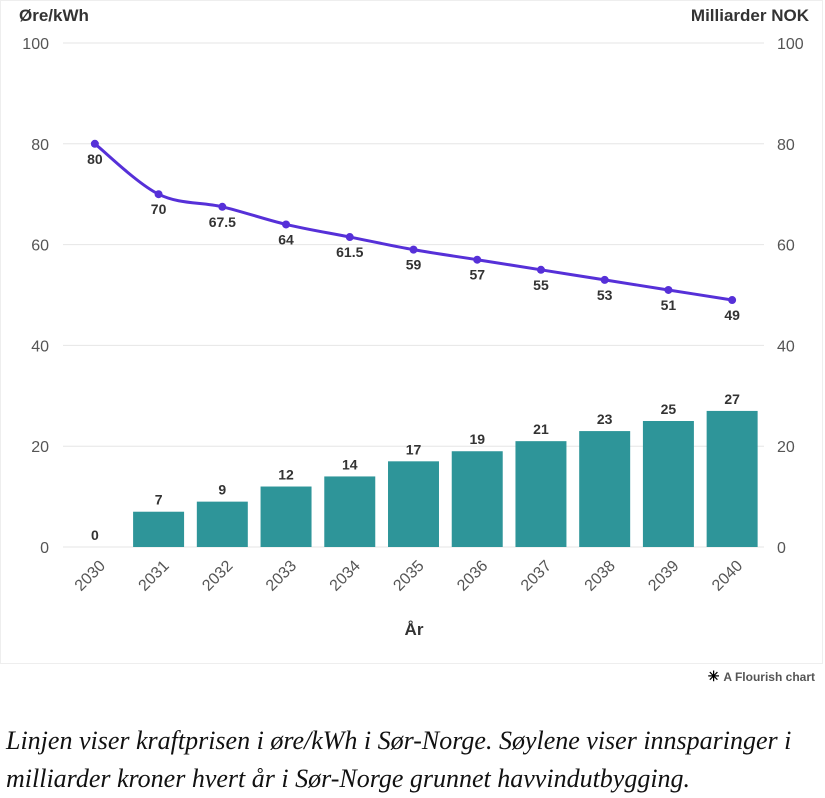 The height and width of the screenshot is (798, 825). I want to click on y-left-tick-label: 40, so click(40, 346).